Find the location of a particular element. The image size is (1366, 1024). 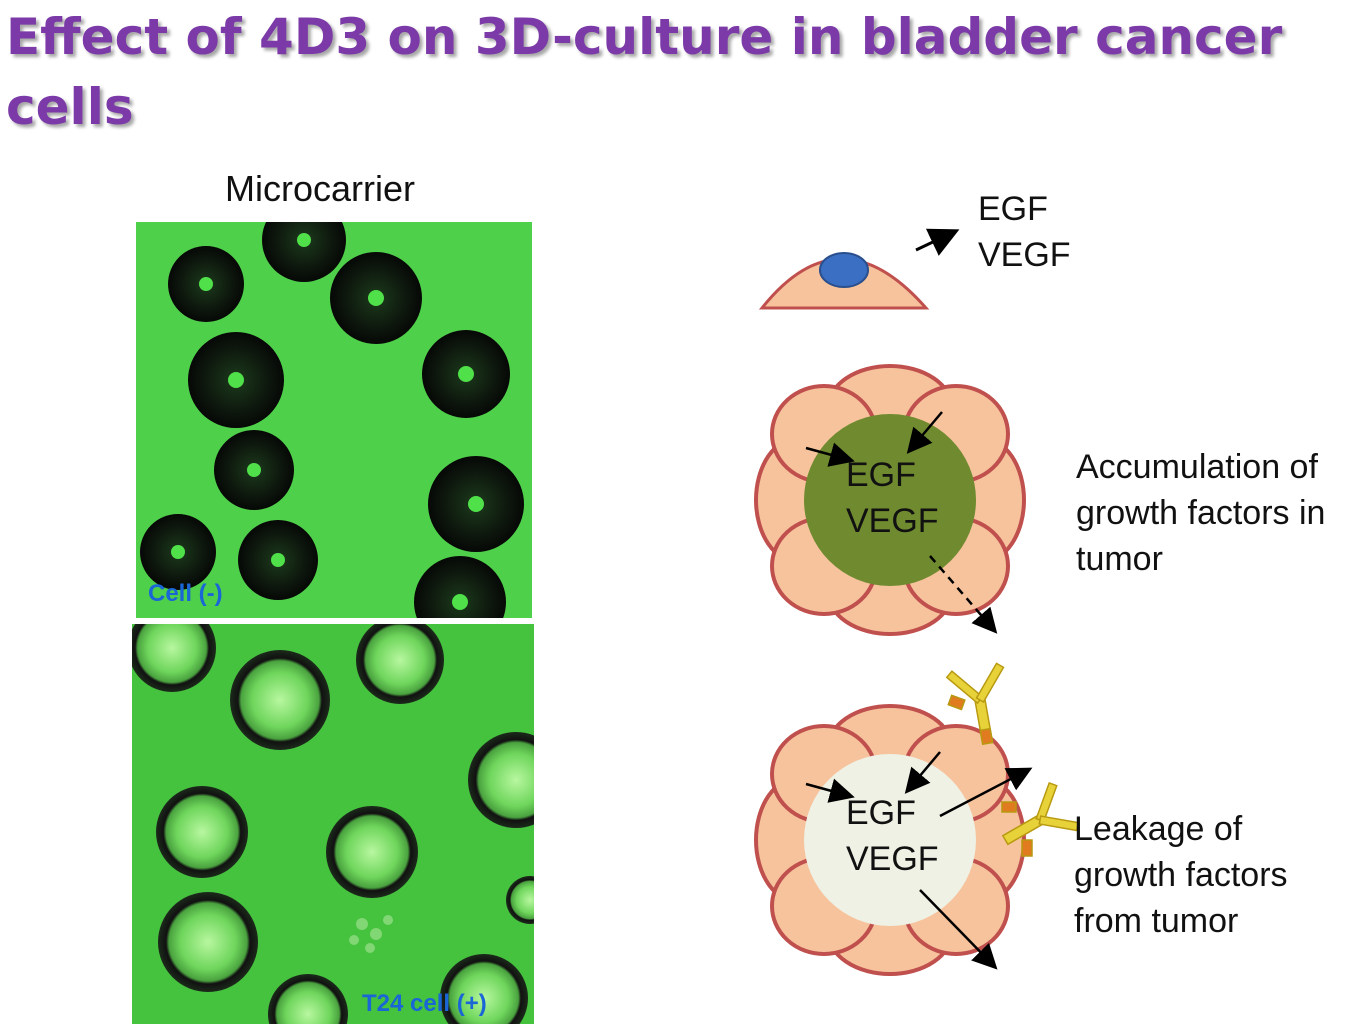

seeded-microcarriers is located at coordinates (333, 824).